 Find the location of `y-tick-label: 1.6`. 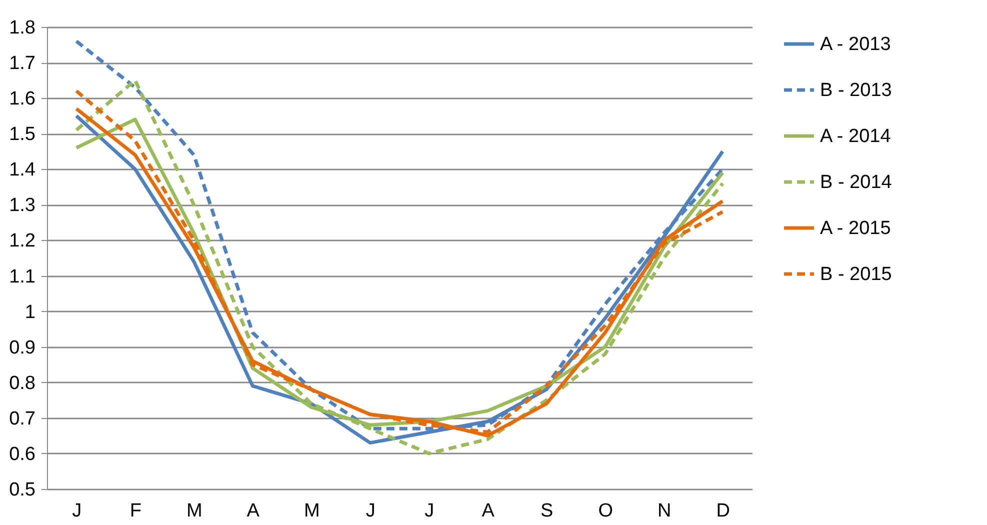

y-tick-label: 1.6 is located at coordinates (22, 99).